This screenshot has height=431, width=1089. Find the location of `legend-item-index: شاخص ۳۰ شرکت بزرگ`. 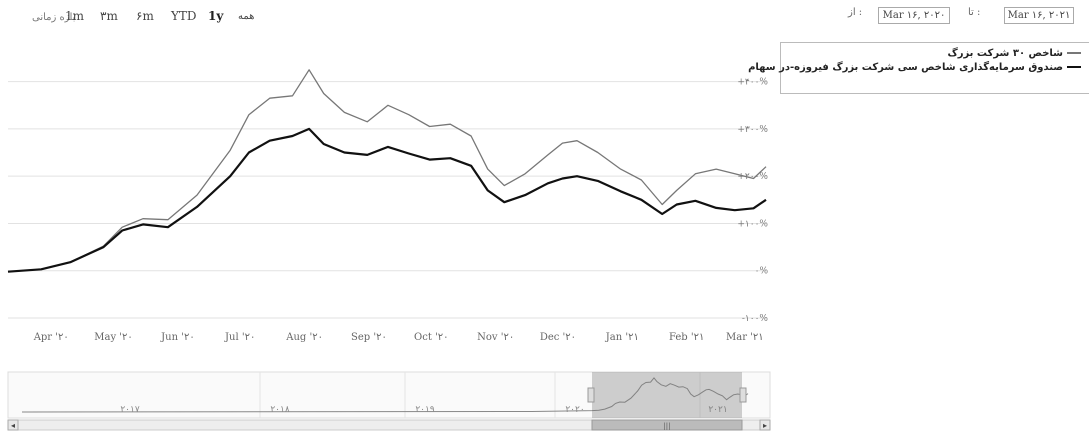

legend-item-index: شاخص ۳۰ شرکت بزرگ is located at coordinates (1014, 53).